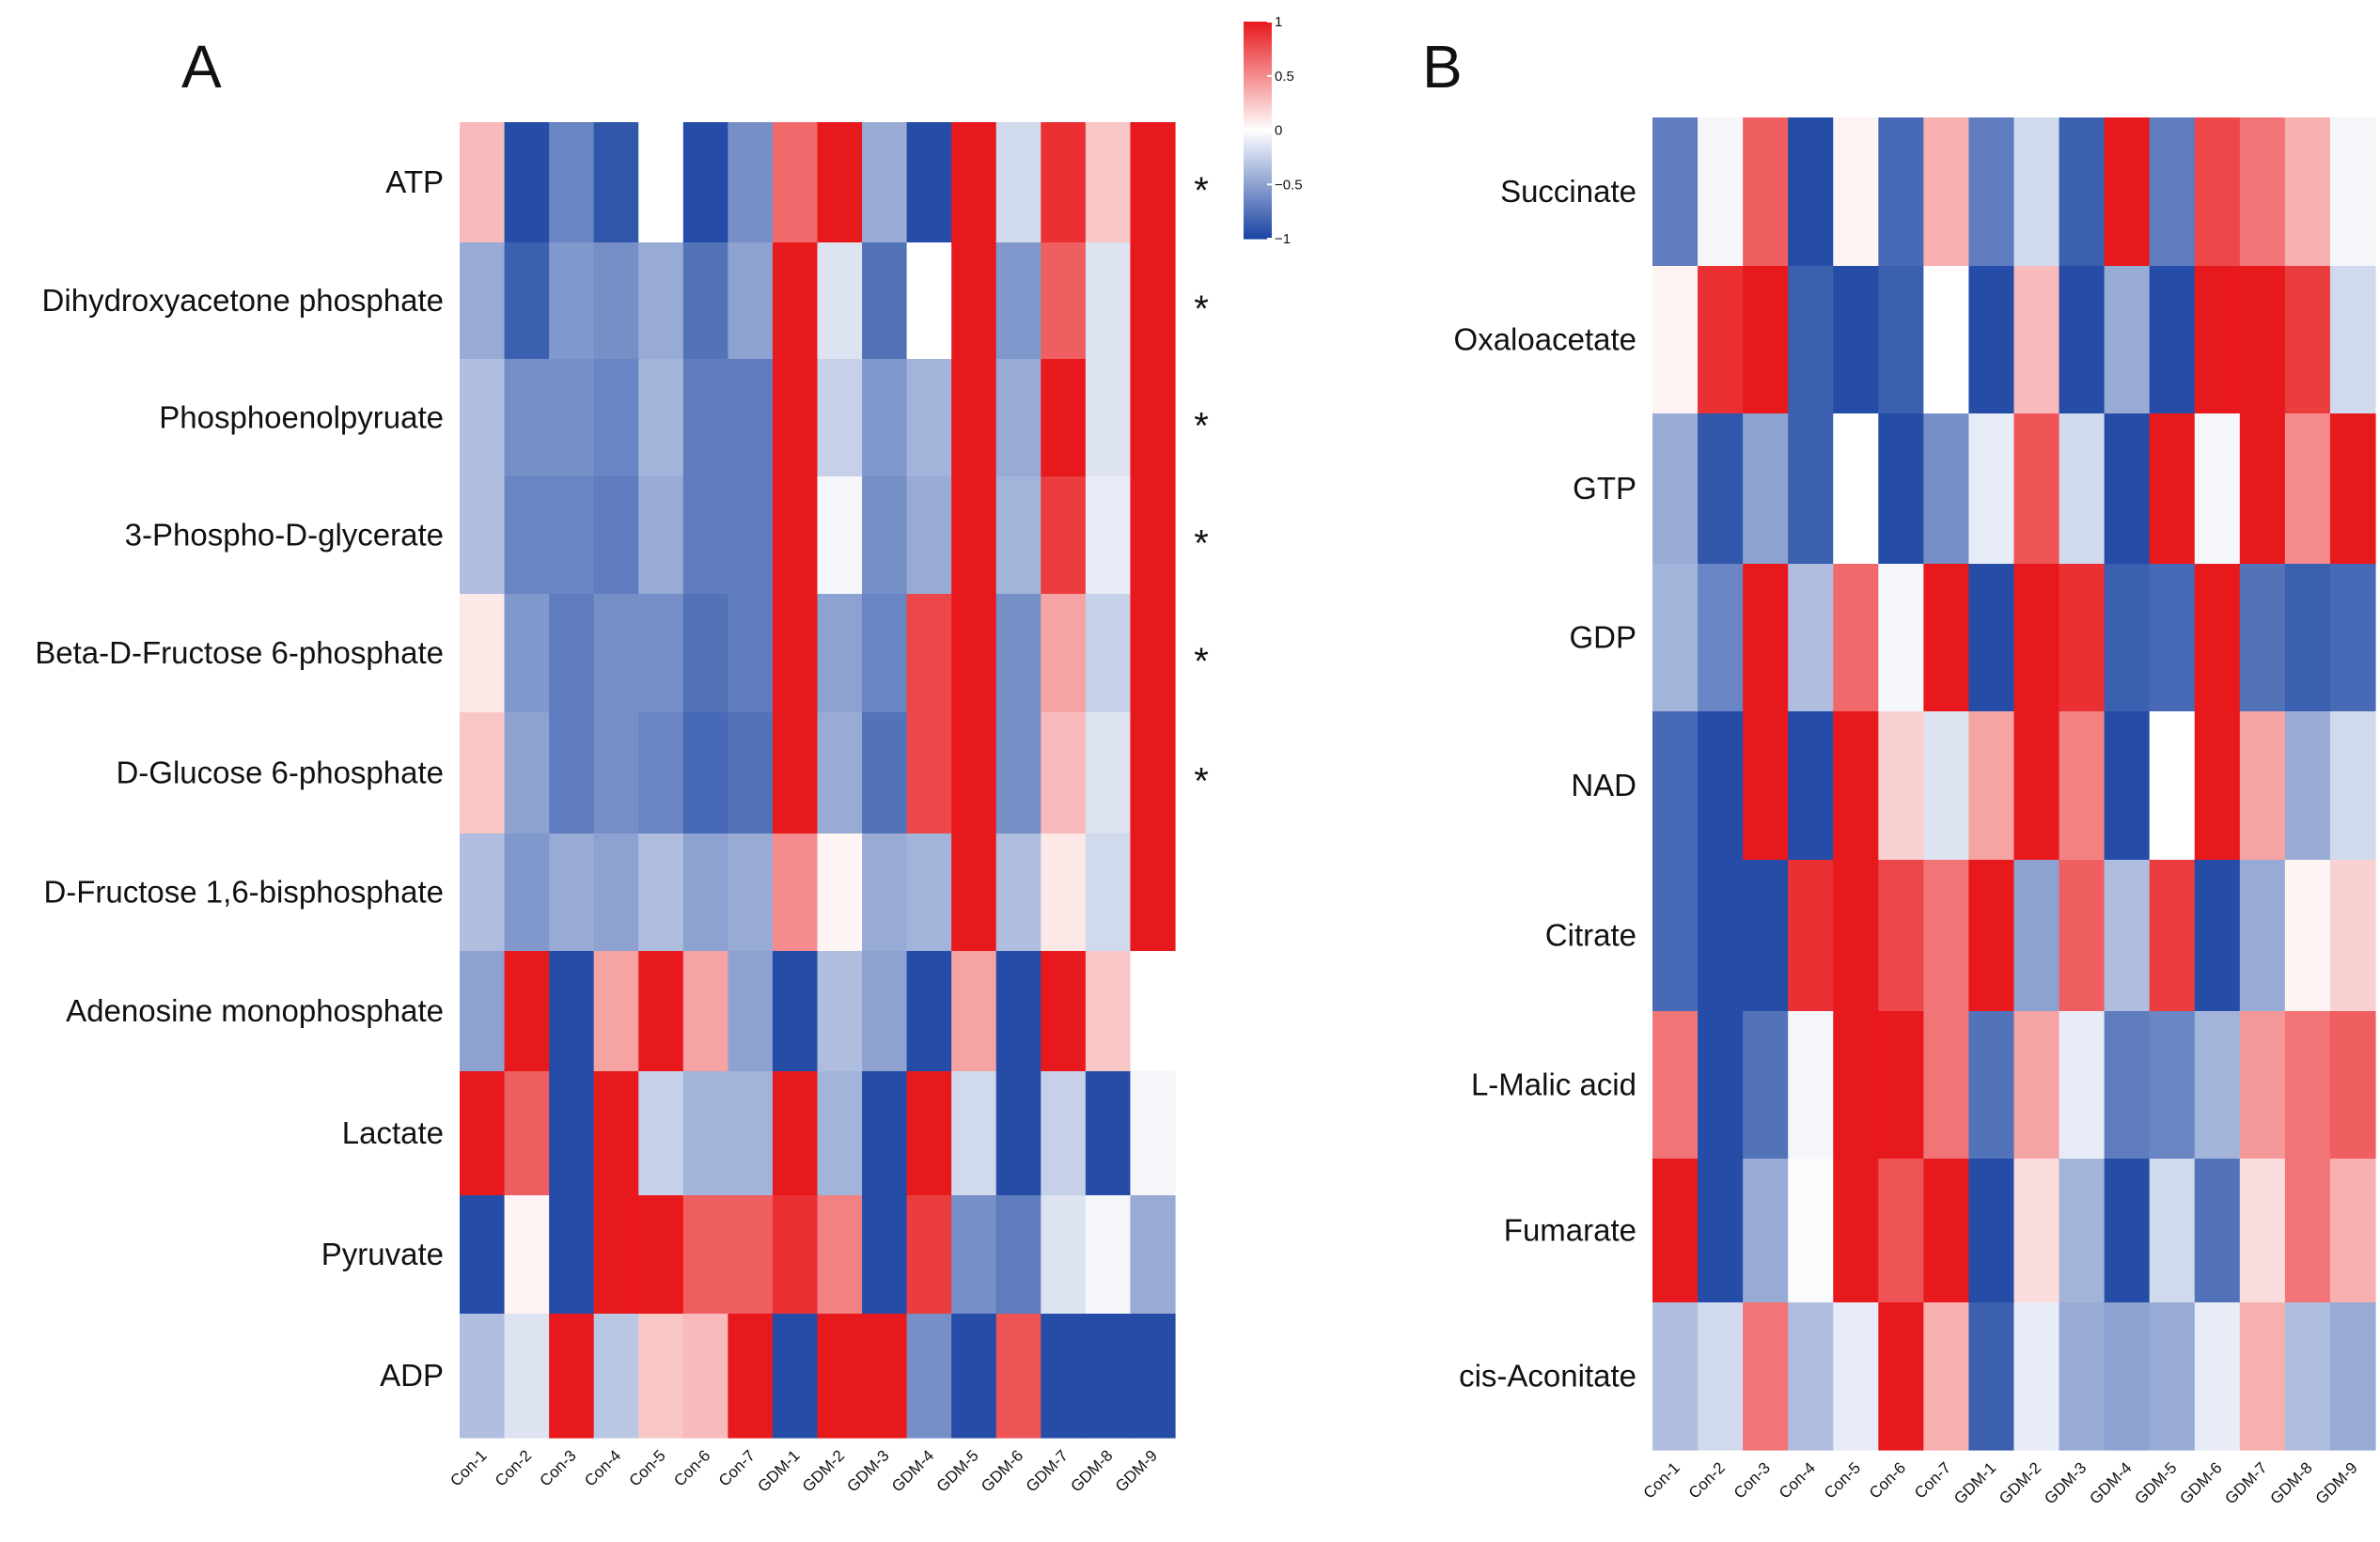 This screenshot has width=2380, height=1542. Describe the element at coordinates (867, 1470) in the screenshot. I see `column-label: GDM-3` at that location.